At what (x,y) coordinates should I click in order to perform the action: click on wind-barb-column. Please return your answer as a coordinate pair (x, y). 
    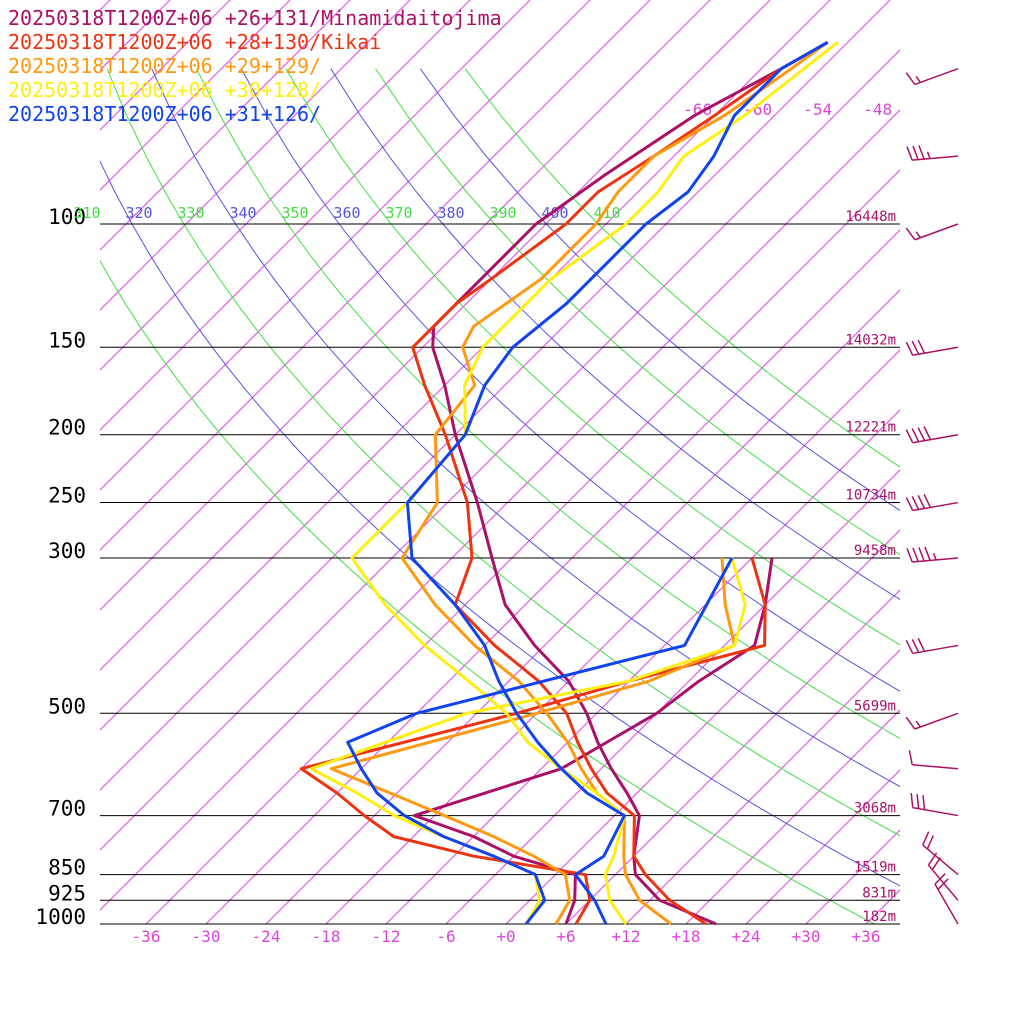
    Looking at the image, I should click on (932, 496).